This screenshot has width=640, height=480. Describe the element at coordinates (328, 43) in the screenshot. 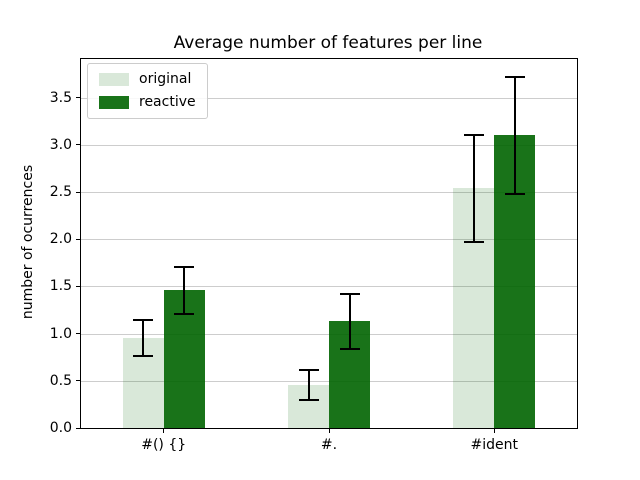

I see `chart-title: Average number of features per line` at that location.